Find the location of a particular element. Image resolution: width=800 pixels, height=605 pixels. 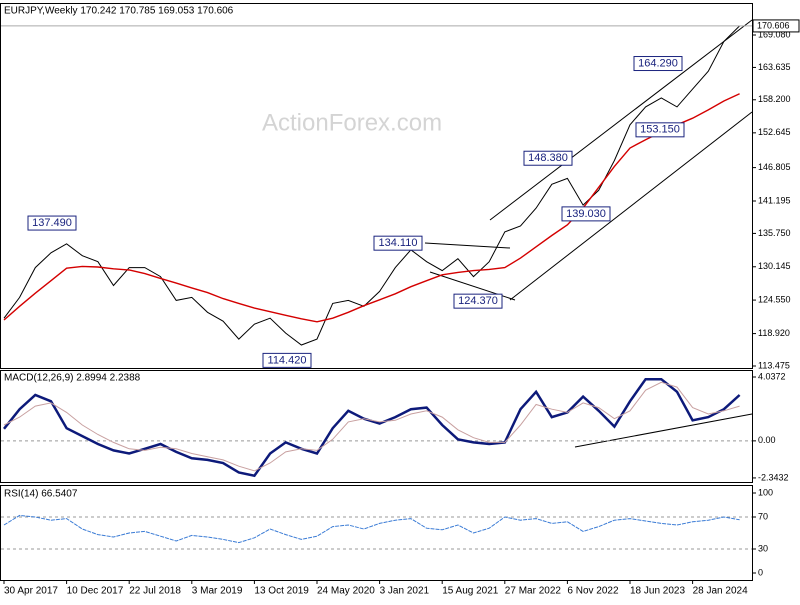

rsi-title: RSI(14) 66.5407 is located at coordinates (41, 494).